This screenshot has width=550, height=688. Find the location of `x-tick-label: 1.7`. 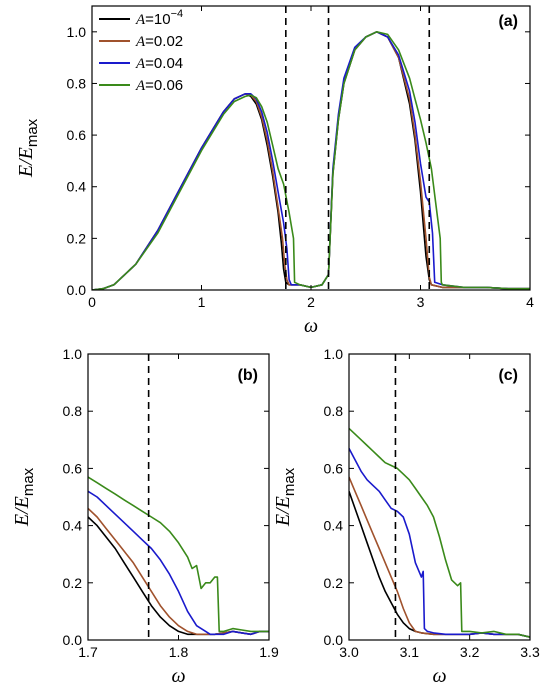

x-tick-label: 1.7 is located at coordinates (88, 652).